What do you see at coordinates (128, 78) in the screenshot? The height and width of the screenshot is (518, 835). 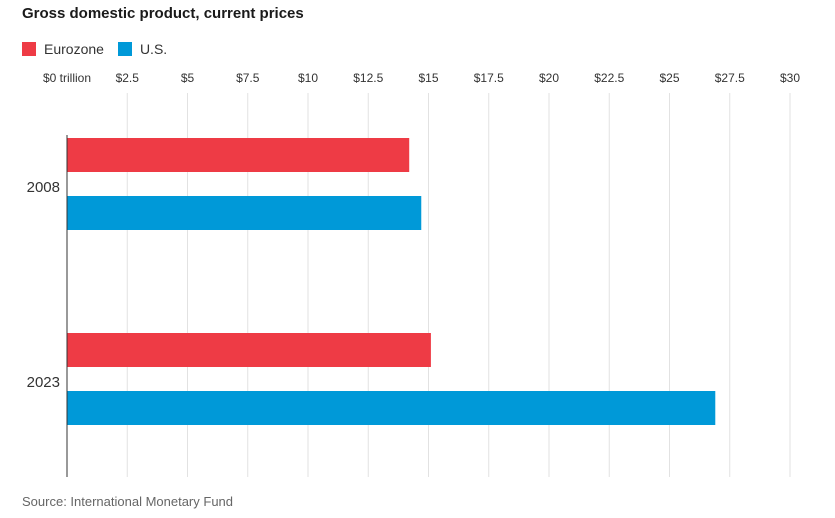 I see `x-tick-label: $2.5` at bounding box center [128, 78].